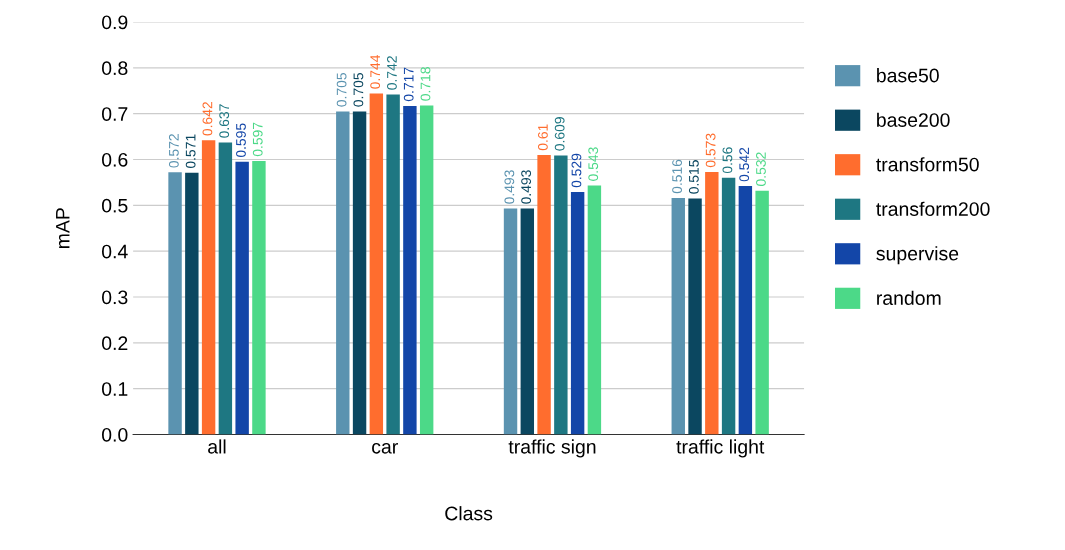  What do you see at coordinates (375, 71) in the screenshot?
I see `data-label: 0.744` at bounding box center [375, 71].